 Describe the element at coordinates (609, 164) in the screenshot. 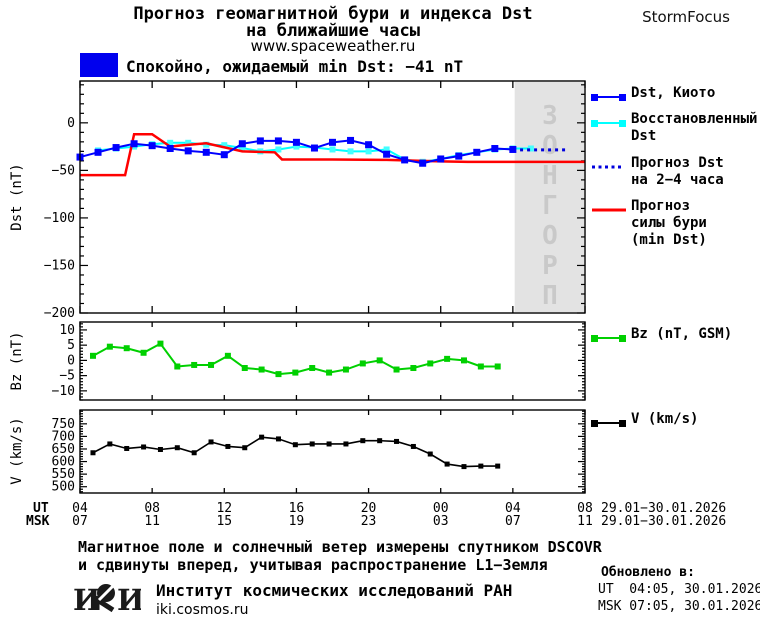

I see `dst-forecast-swatch-icon` at that location.